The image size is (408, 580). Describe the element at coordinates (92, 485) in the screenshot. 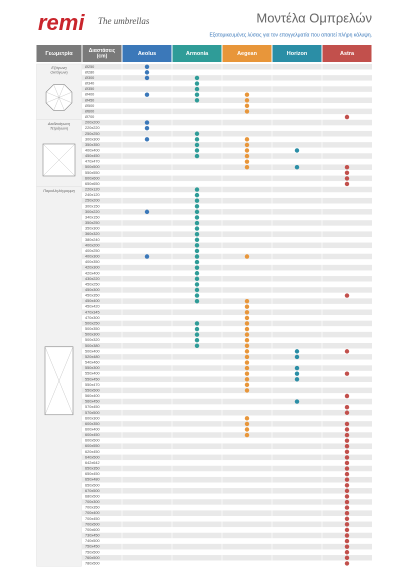

I see `size-label: 650x500` at that location.